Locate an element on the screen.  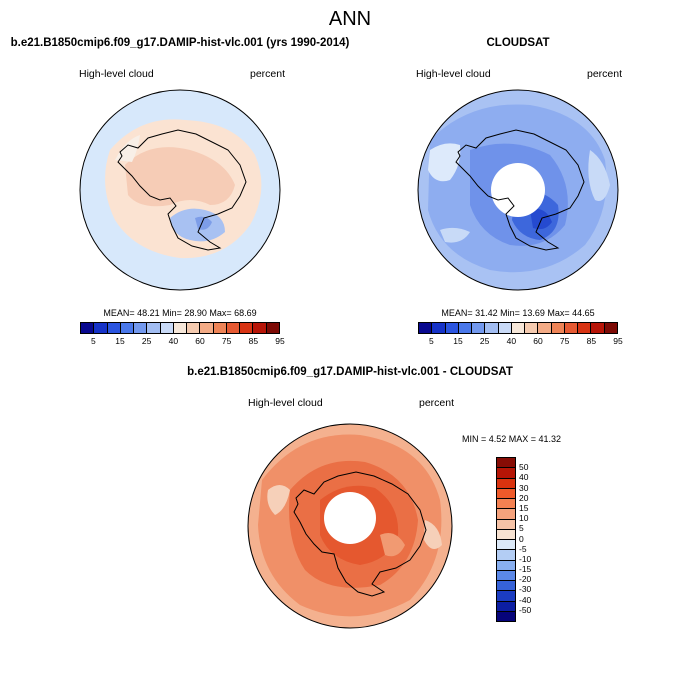
diff-colorbar-label: 15 is located at coordinates (524, 507).